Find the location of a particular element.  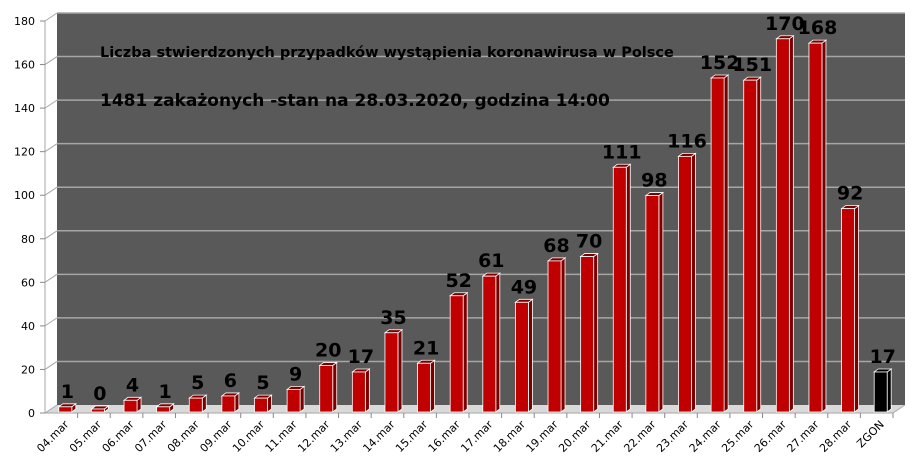

data-label: 98 is located at coordinates (654, 181).